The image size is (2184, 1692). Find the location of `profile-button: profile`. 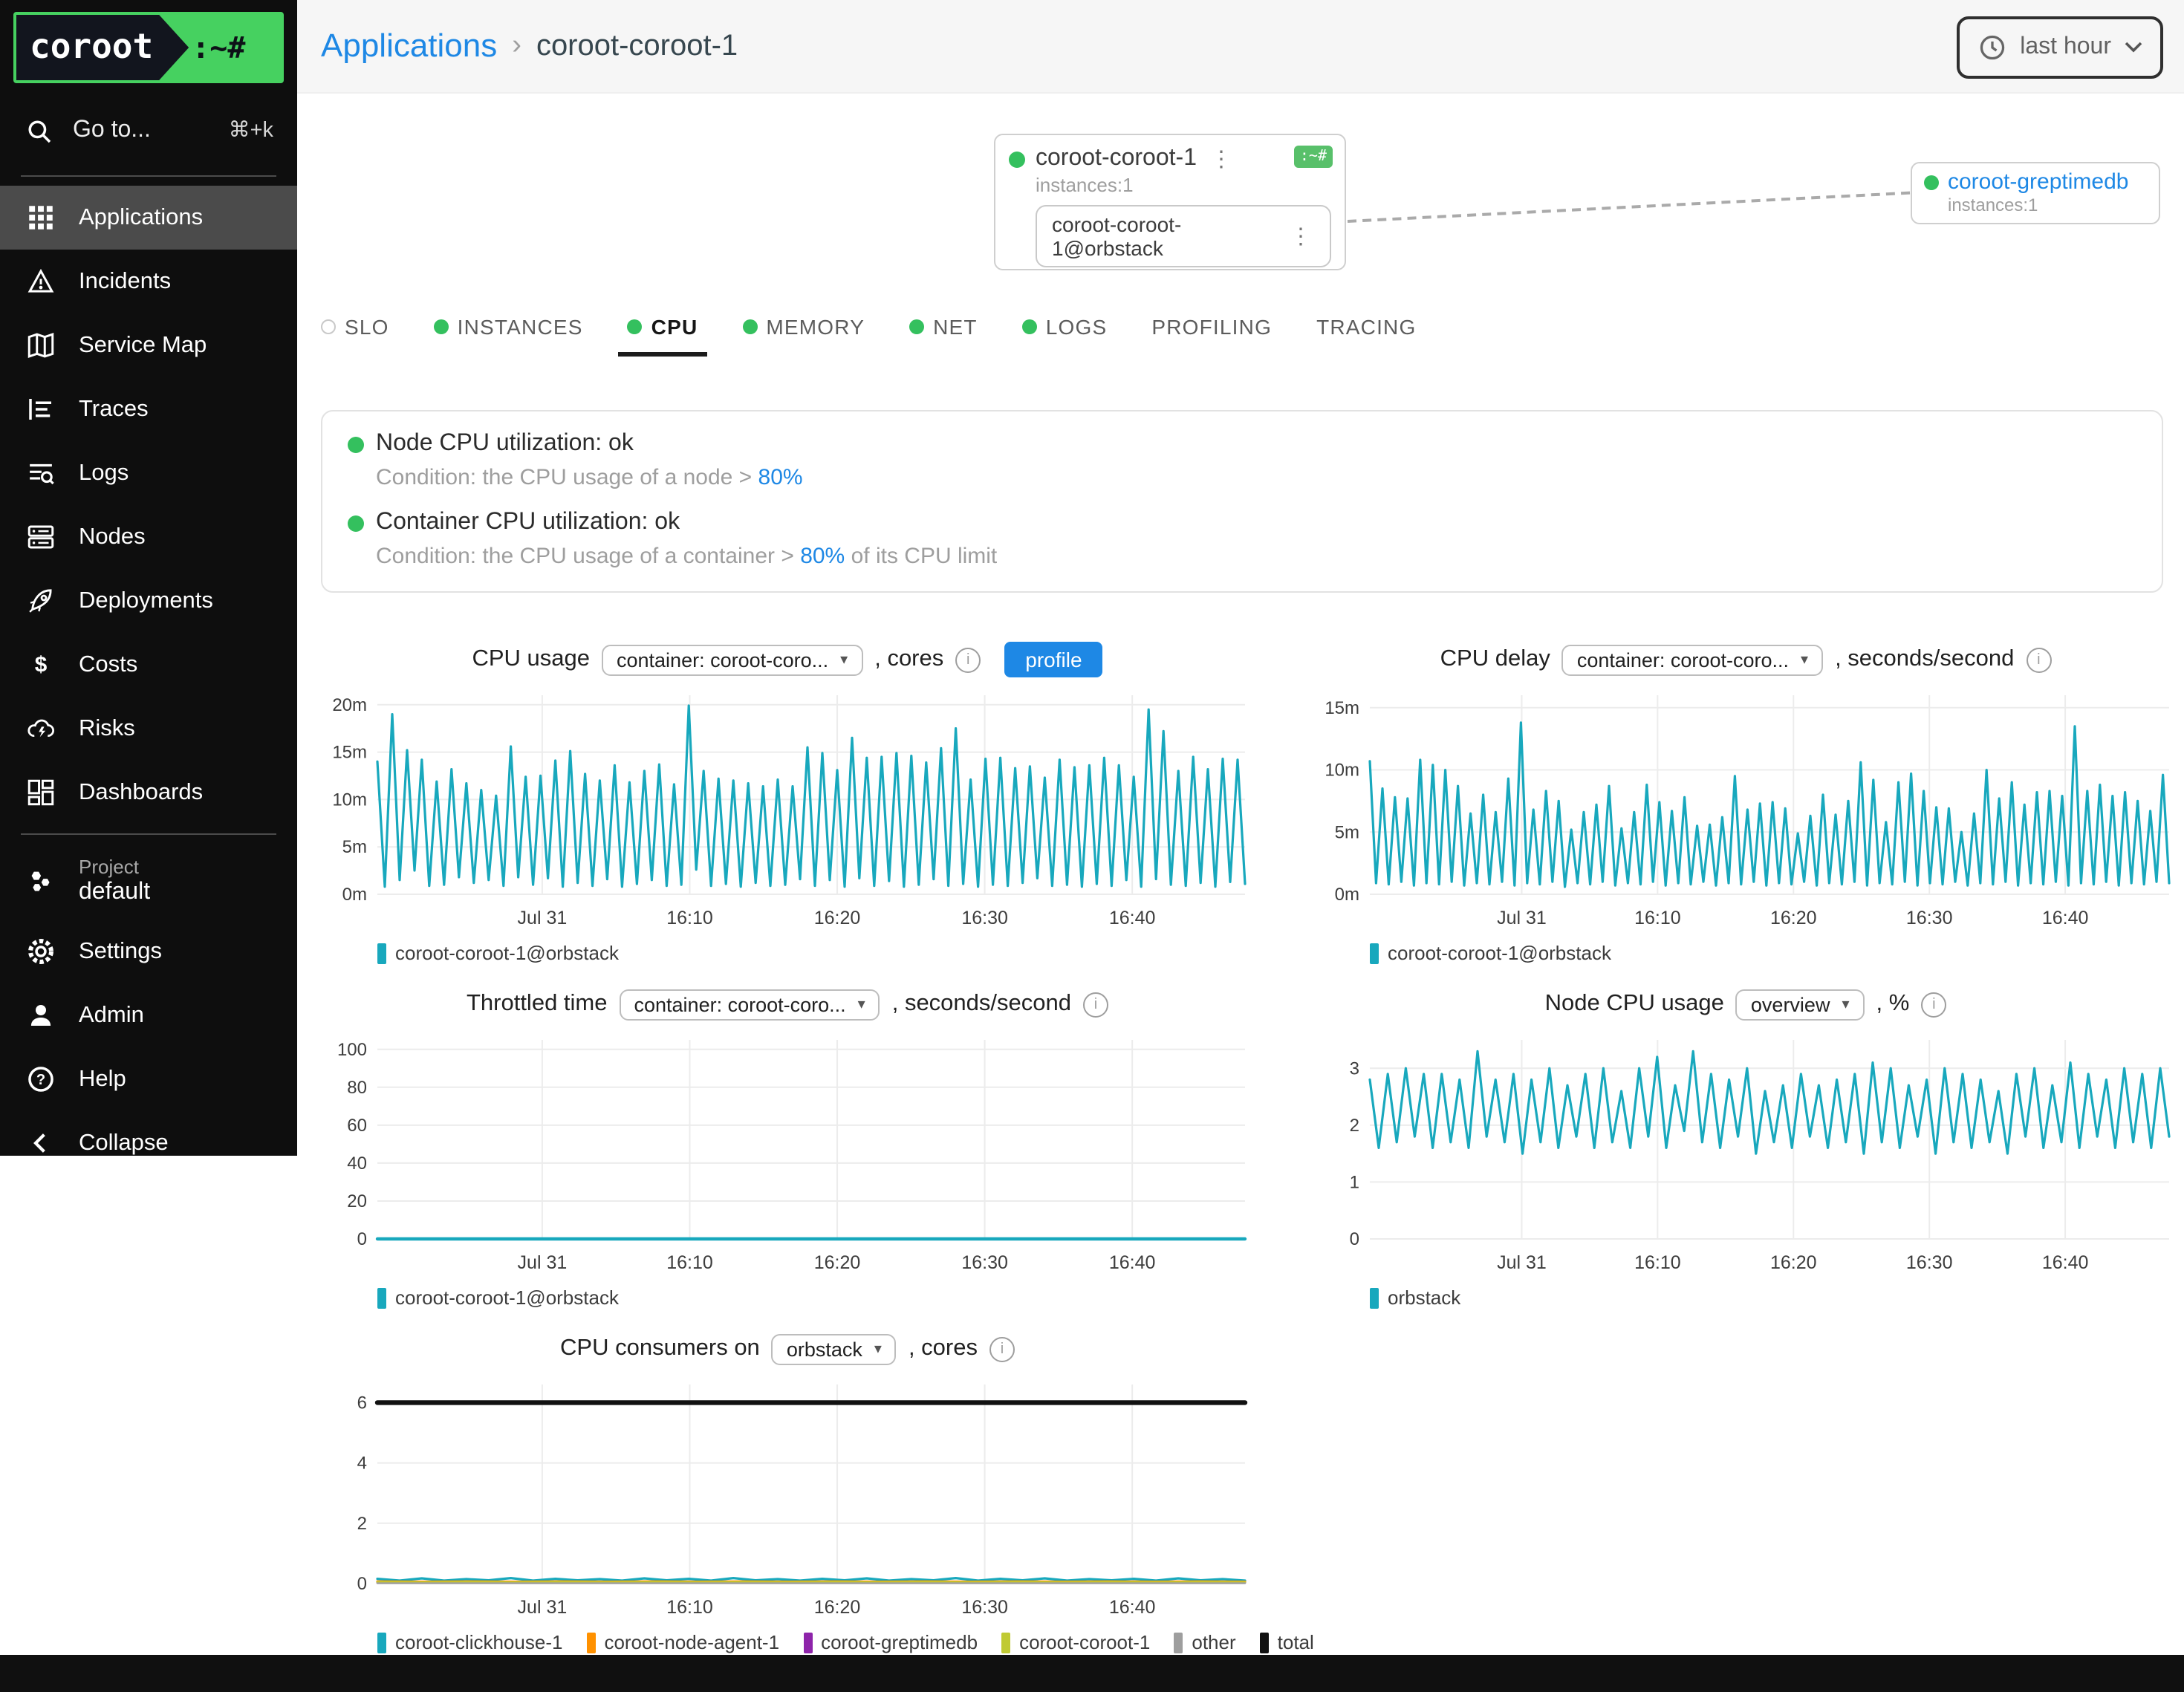

profile-button: profile is located at coordinates (1054, 659).